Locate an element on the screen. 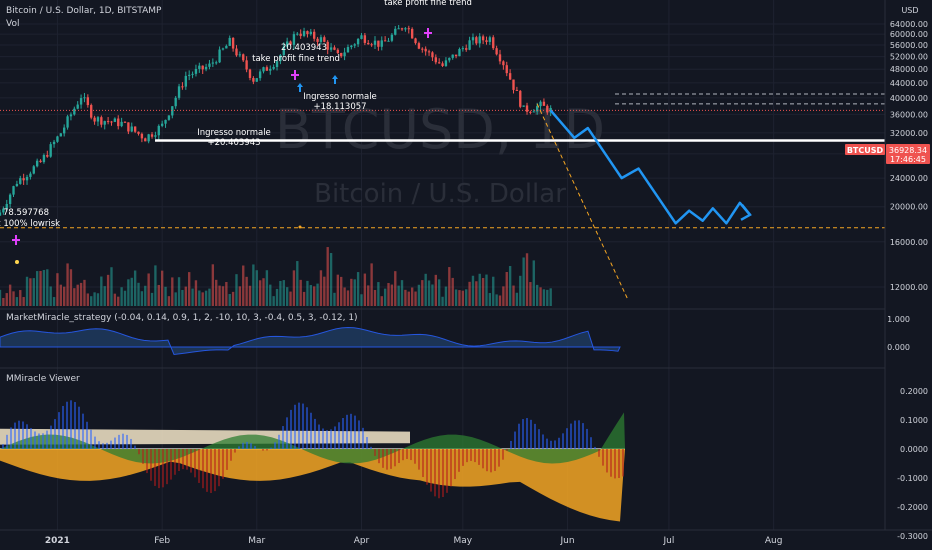  last-price-badge: BTCUSD 36928.34 17:46:45 is located at coordinates (887, 154).